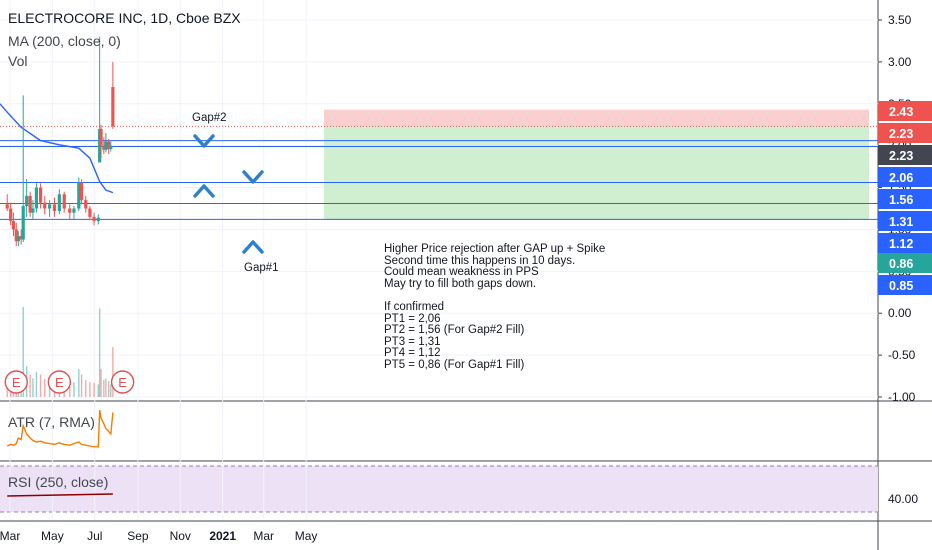 This screenshot has height=550, width=932. What do you see at coordinates (900, 20) in the screenshot?
I see `price-axis-label: 3.50` at bounding box center [900, 20].